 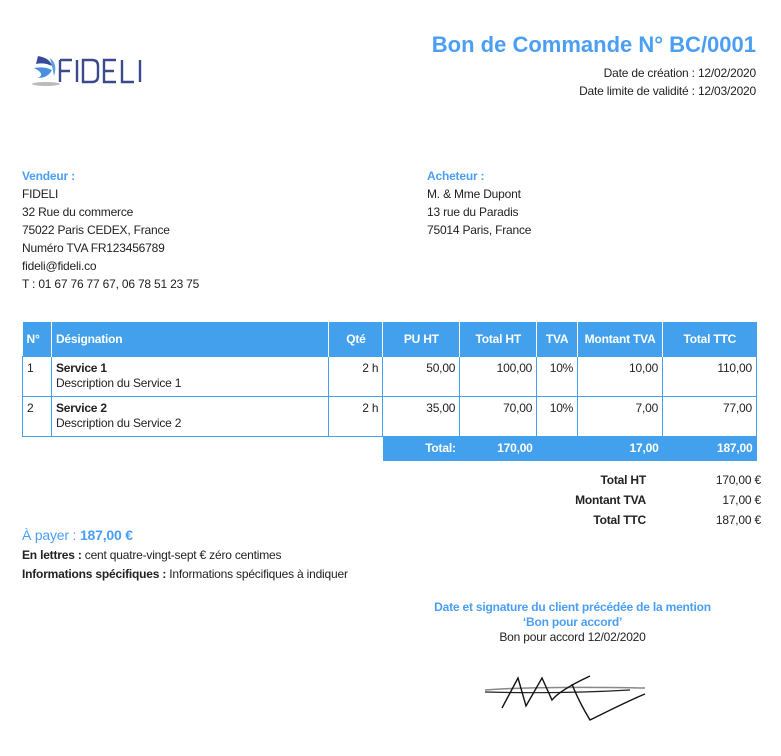 I want to click on specific-label: Informations spécifiques :, so click(x=94, y=574).